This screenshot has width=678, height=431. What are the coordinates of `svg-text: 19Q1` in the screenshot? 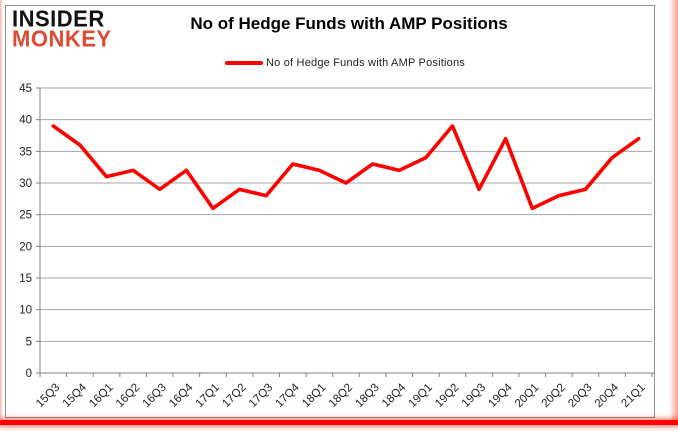 It's located at (421, 396).